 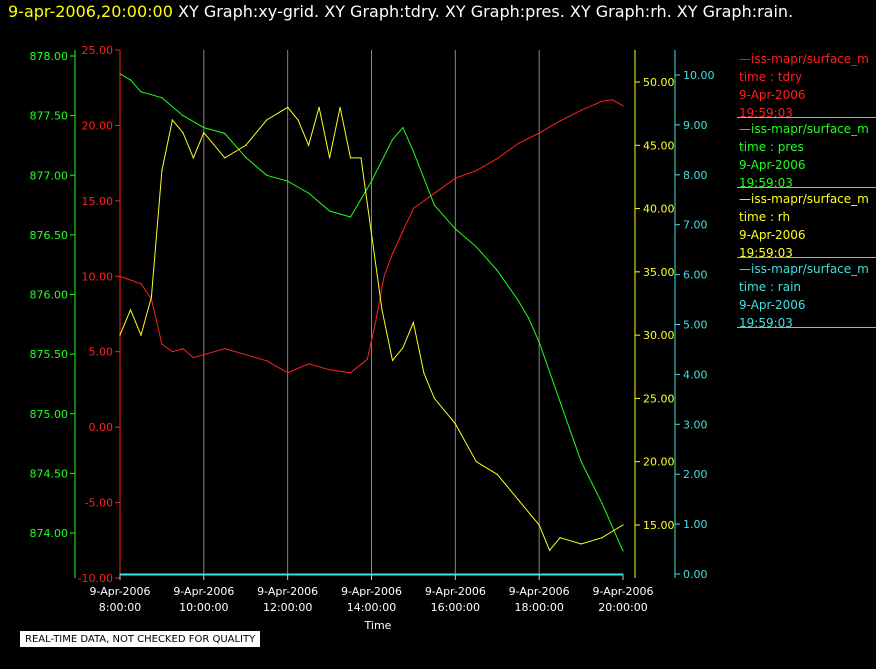 What do you see at coordinates (766, 182) in the screenshot?
I see `legend-pres-time: 19:59:03` at bounding box center [766, 182].